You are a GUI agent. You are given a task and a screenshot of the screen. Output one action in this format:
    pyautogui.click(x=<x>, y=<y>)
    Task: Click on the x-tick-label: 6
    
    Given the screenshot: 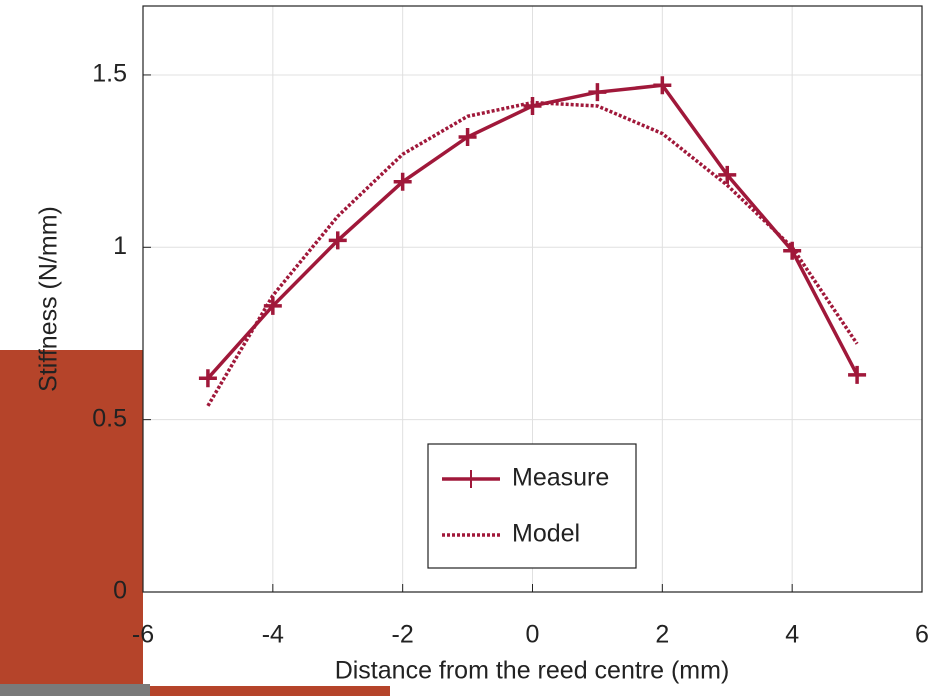 What is the action you would take?
    pyautogui.click(x=922, y=635)
    